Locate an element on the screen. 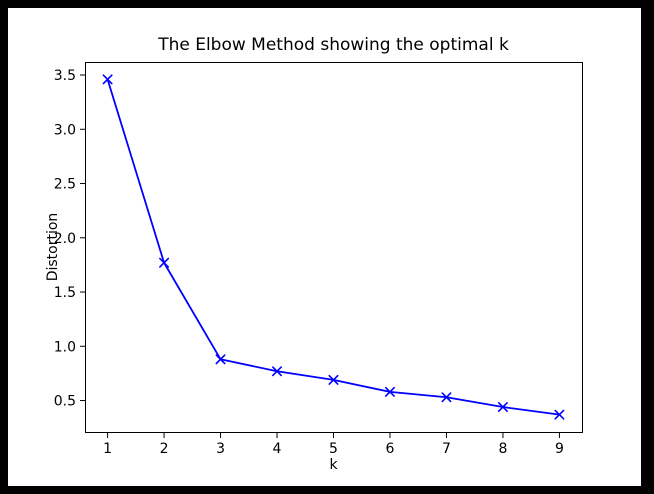 The height and width of the screenshot is (494, 654). y-tick-label: 3.0 is located at coordinates (65, 130).